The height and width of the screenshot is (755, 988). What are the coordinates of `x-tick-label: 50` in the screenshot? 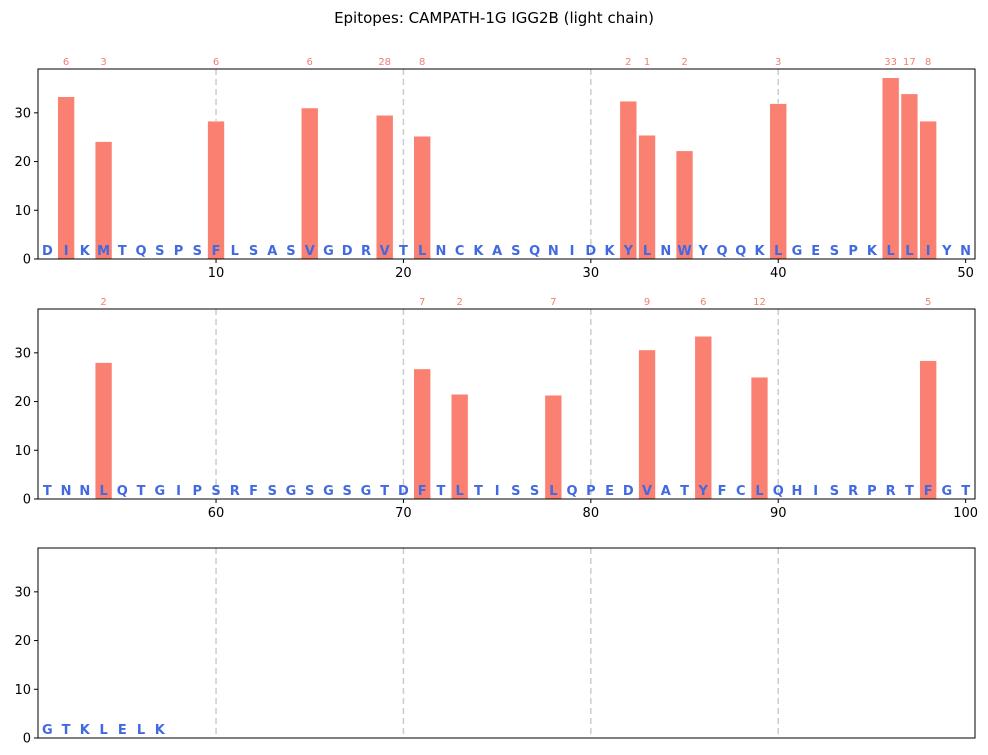 It's located at (965, 273).